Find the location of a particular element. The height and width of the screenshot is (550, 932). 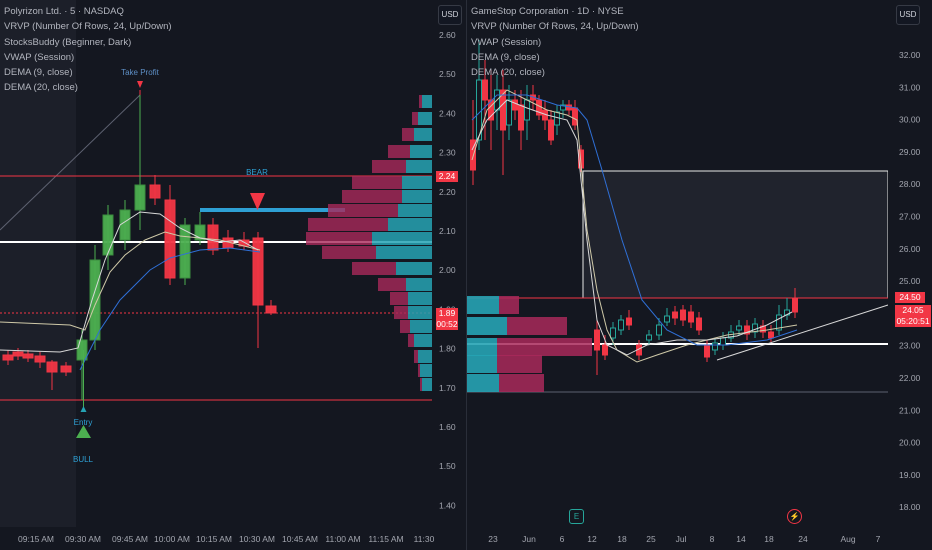

price-tick-label: 22.00 is located at coordinates (910, 378).